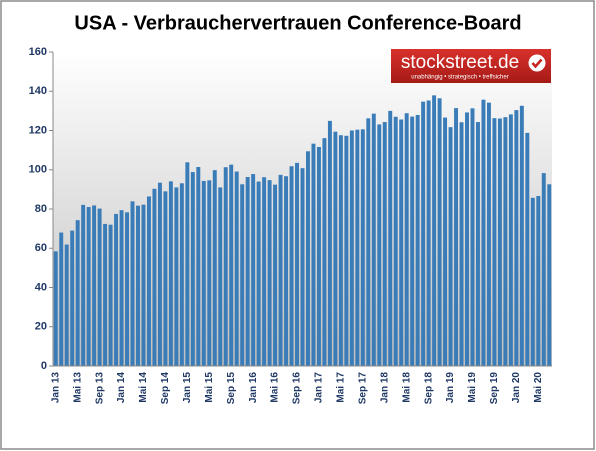 The image size is (596, 451). What do you see at coordinates (41, 287) in the screenshot?
I see `y-tick-label: 40` at bounding box center [41, 287].